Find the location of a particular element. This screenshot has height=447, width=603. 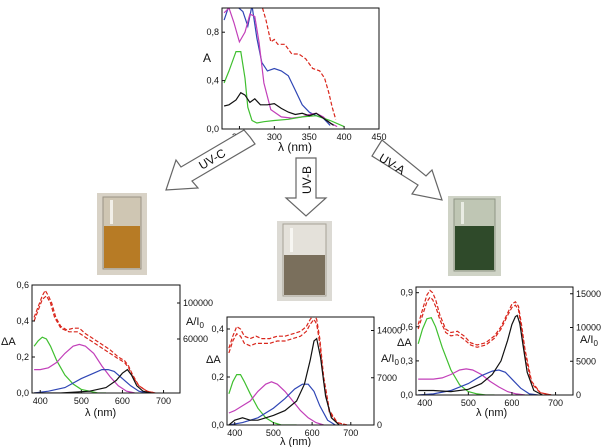

y-tick-label: 0,8 is located at coordinates (212, 32).